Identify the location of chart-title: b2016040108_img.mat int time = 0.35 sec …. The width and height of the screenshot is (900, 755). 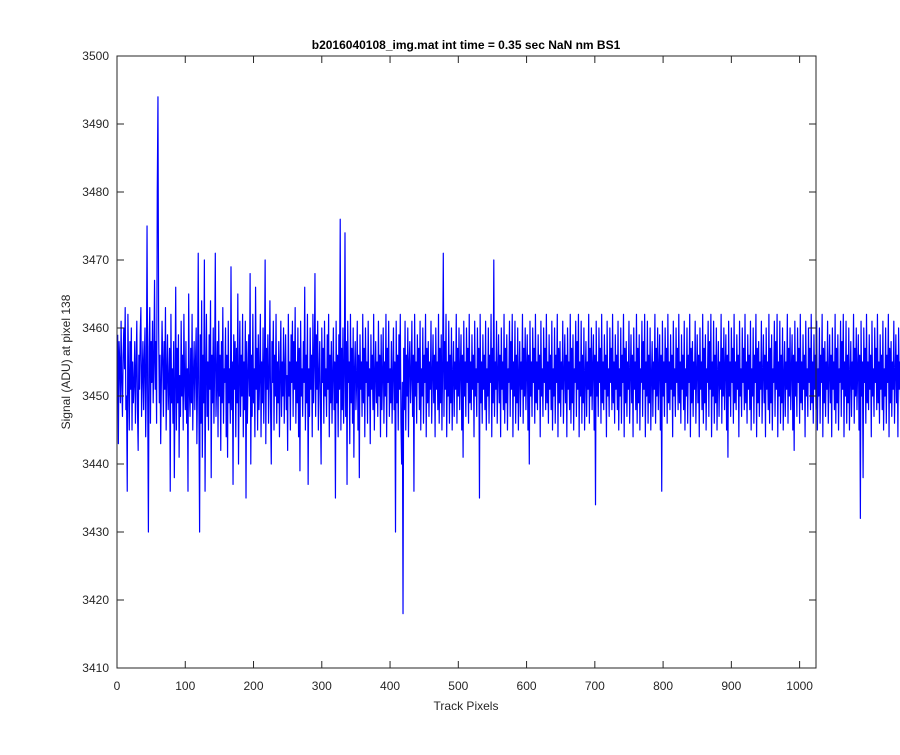
(466, 45).